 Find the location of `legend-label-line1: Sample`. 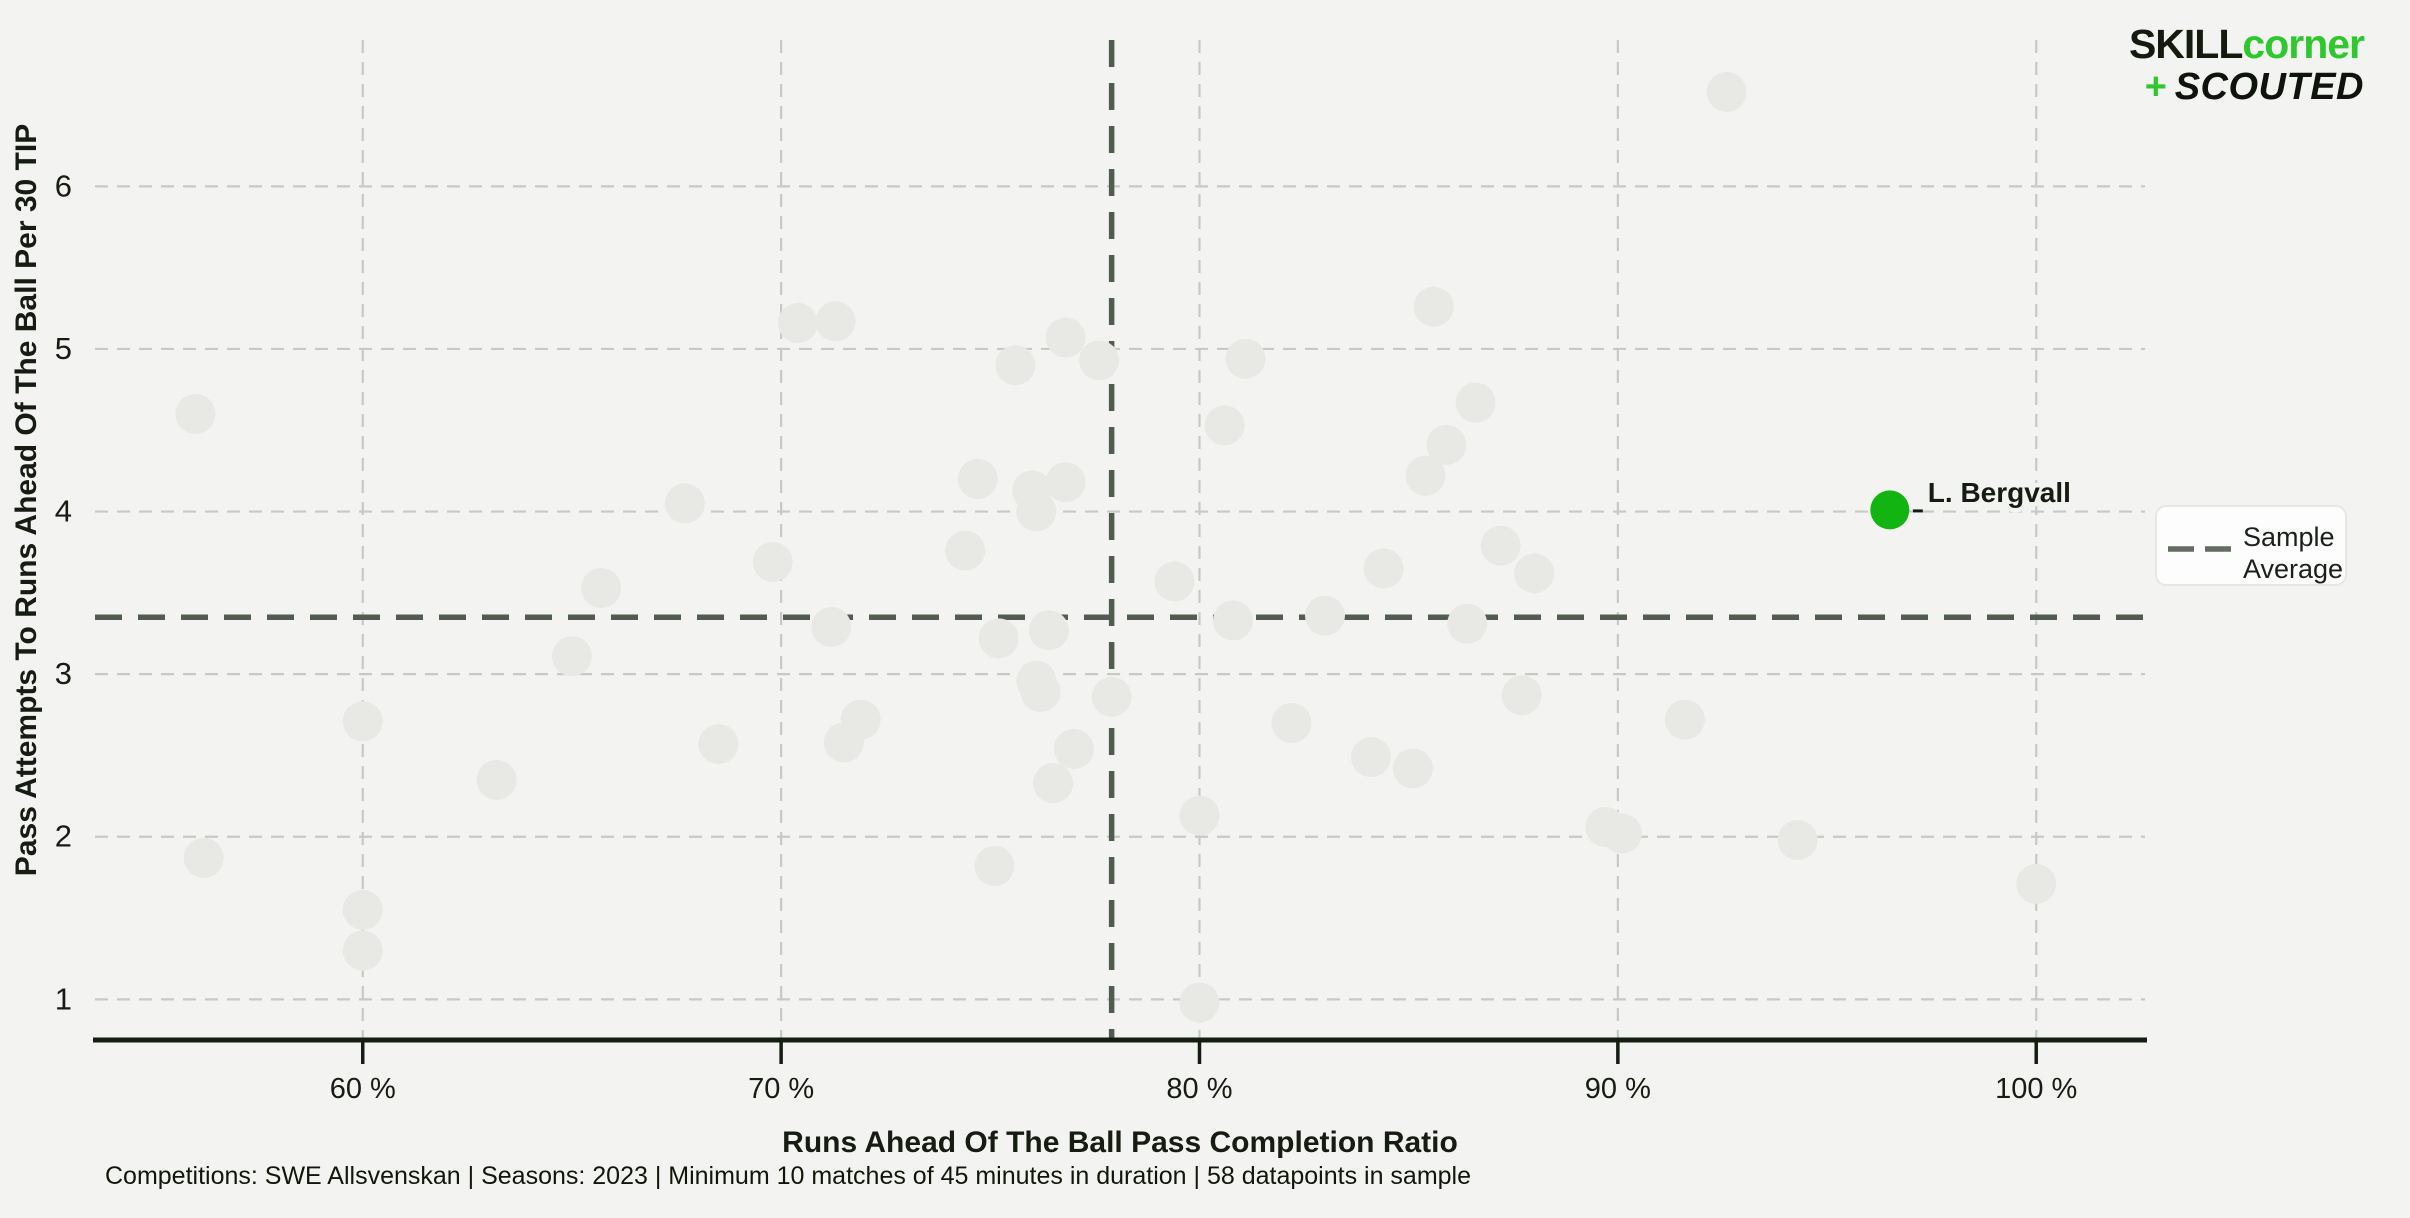

legend-label-line1: Sample is located at coordinates (2289, 537).